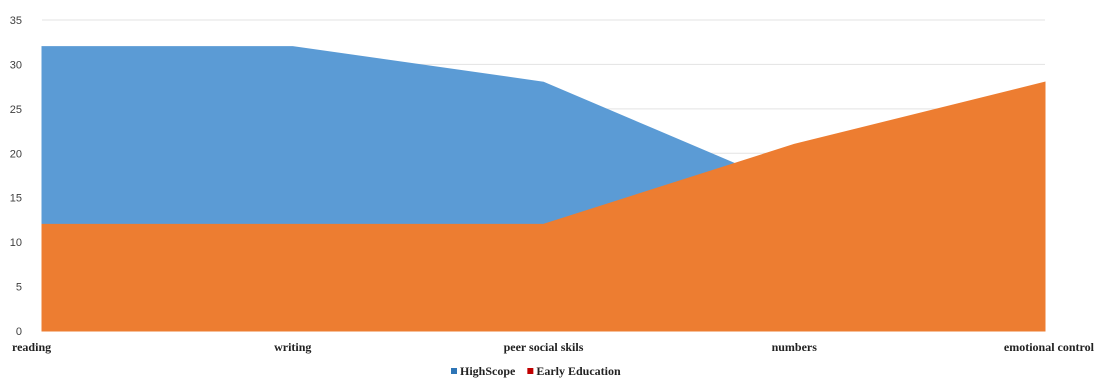 Image resolution: width=1106 pixels, height=378 pixels. I want to click on x-tick-label: peer social skils, so click(544, 347).